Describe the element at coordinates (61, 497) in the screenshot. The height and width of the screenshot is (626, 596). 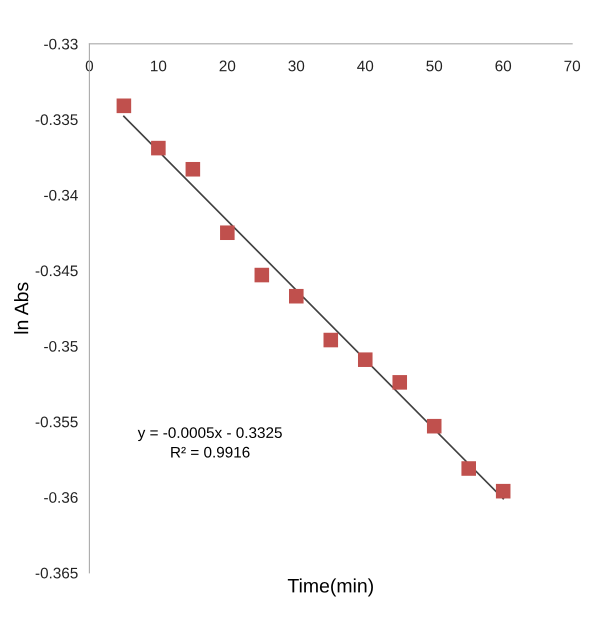
I see `y-tick-label: -0.36` at that location.